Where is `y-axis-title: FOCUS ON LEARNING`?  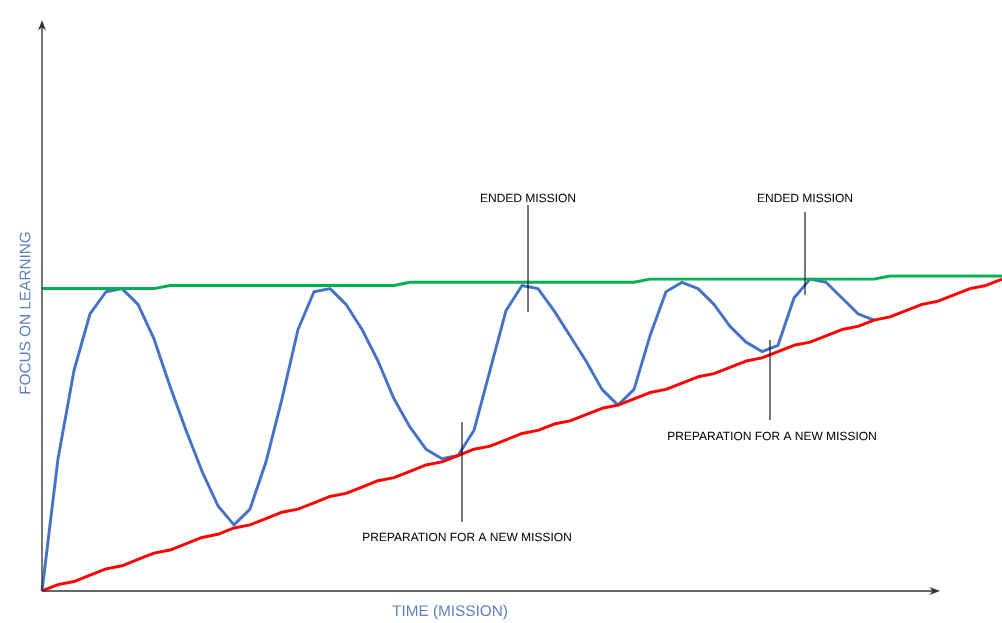 y-axis-title: FOCUS ON LEARNING is located at coordinates (25, 313).